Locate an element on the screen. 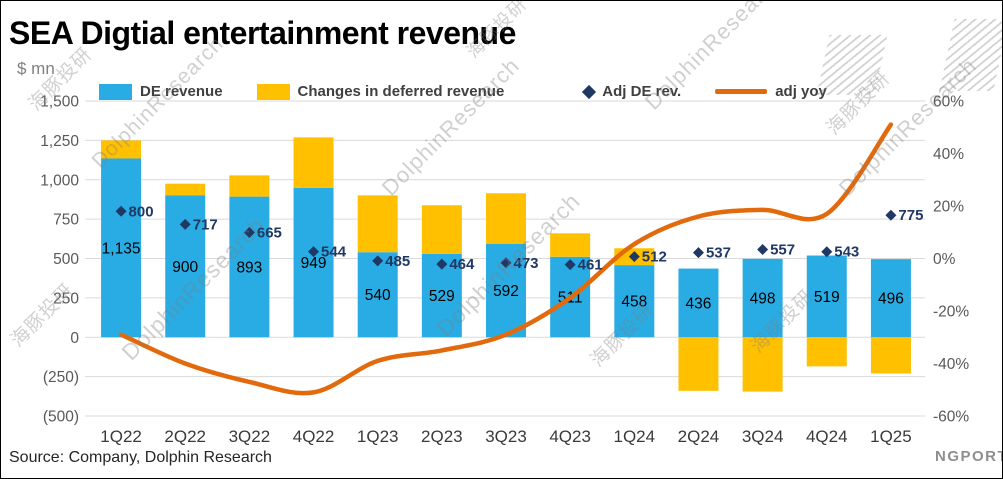 This screenshot has height=479, width=1003. legend-label-deferred-revenue: Changes in deferred revenue is located at coordinates (401, 91).